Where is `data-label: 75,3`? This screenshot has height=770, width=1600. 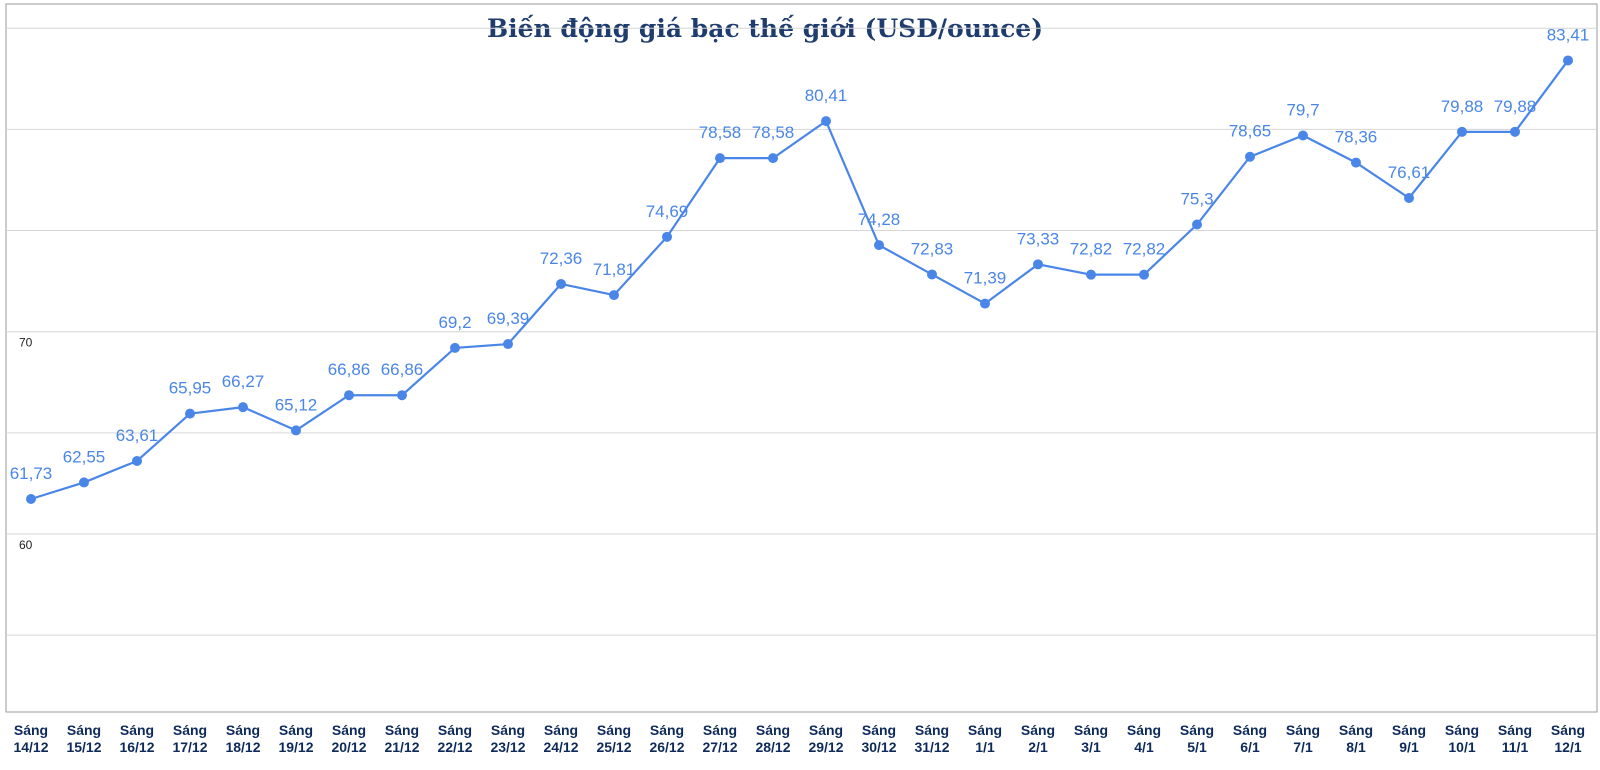
data-label: 75,3 is located at coordinates (1196, 198).